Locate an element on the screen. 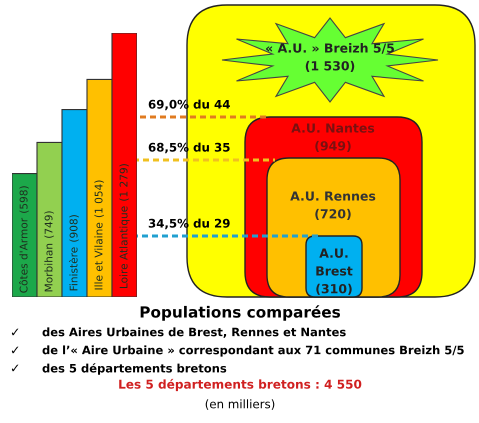 The width and height of the screenshot is (479, 423). data-label: (1 054) is located at coordinates (99, 199).